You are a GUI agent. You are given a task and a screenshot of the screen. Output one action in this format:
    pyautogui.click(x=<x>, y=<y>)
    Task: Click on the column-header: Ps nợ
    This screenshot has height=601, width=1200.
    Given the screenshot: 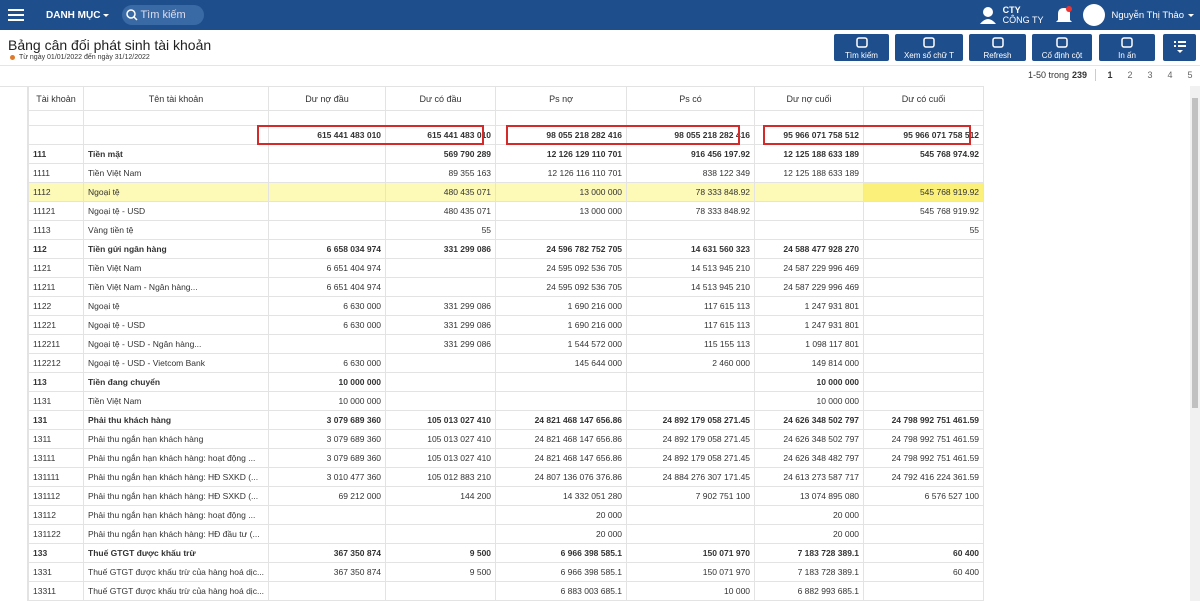 What is the action you would take?
    pyautogui.click(x=561, y=98)
    